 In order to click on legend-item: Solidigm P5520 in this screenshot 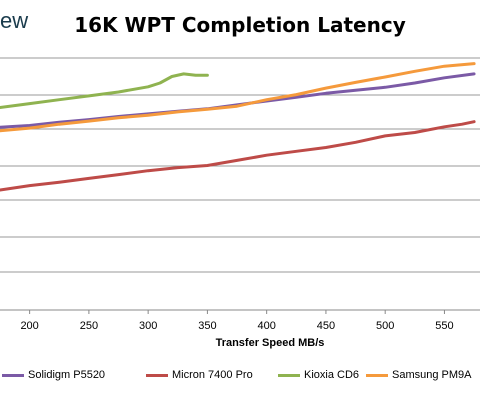, I will do `click(53, 375)`.